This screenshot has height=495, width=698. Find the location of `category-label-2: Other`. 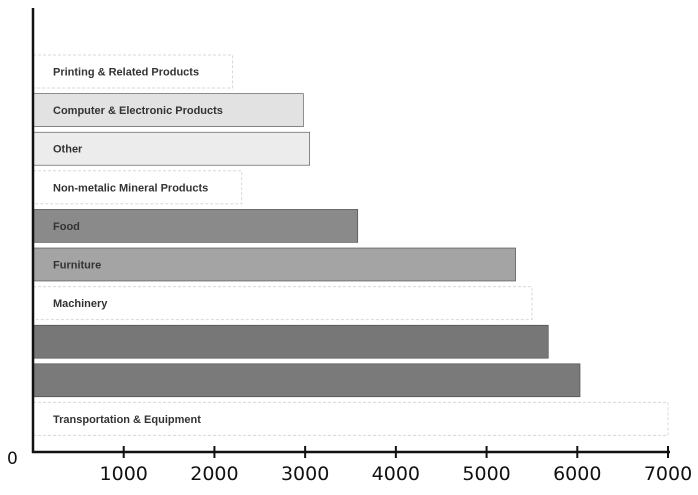

category-label-2: Other is located at coordinates (68, 150).